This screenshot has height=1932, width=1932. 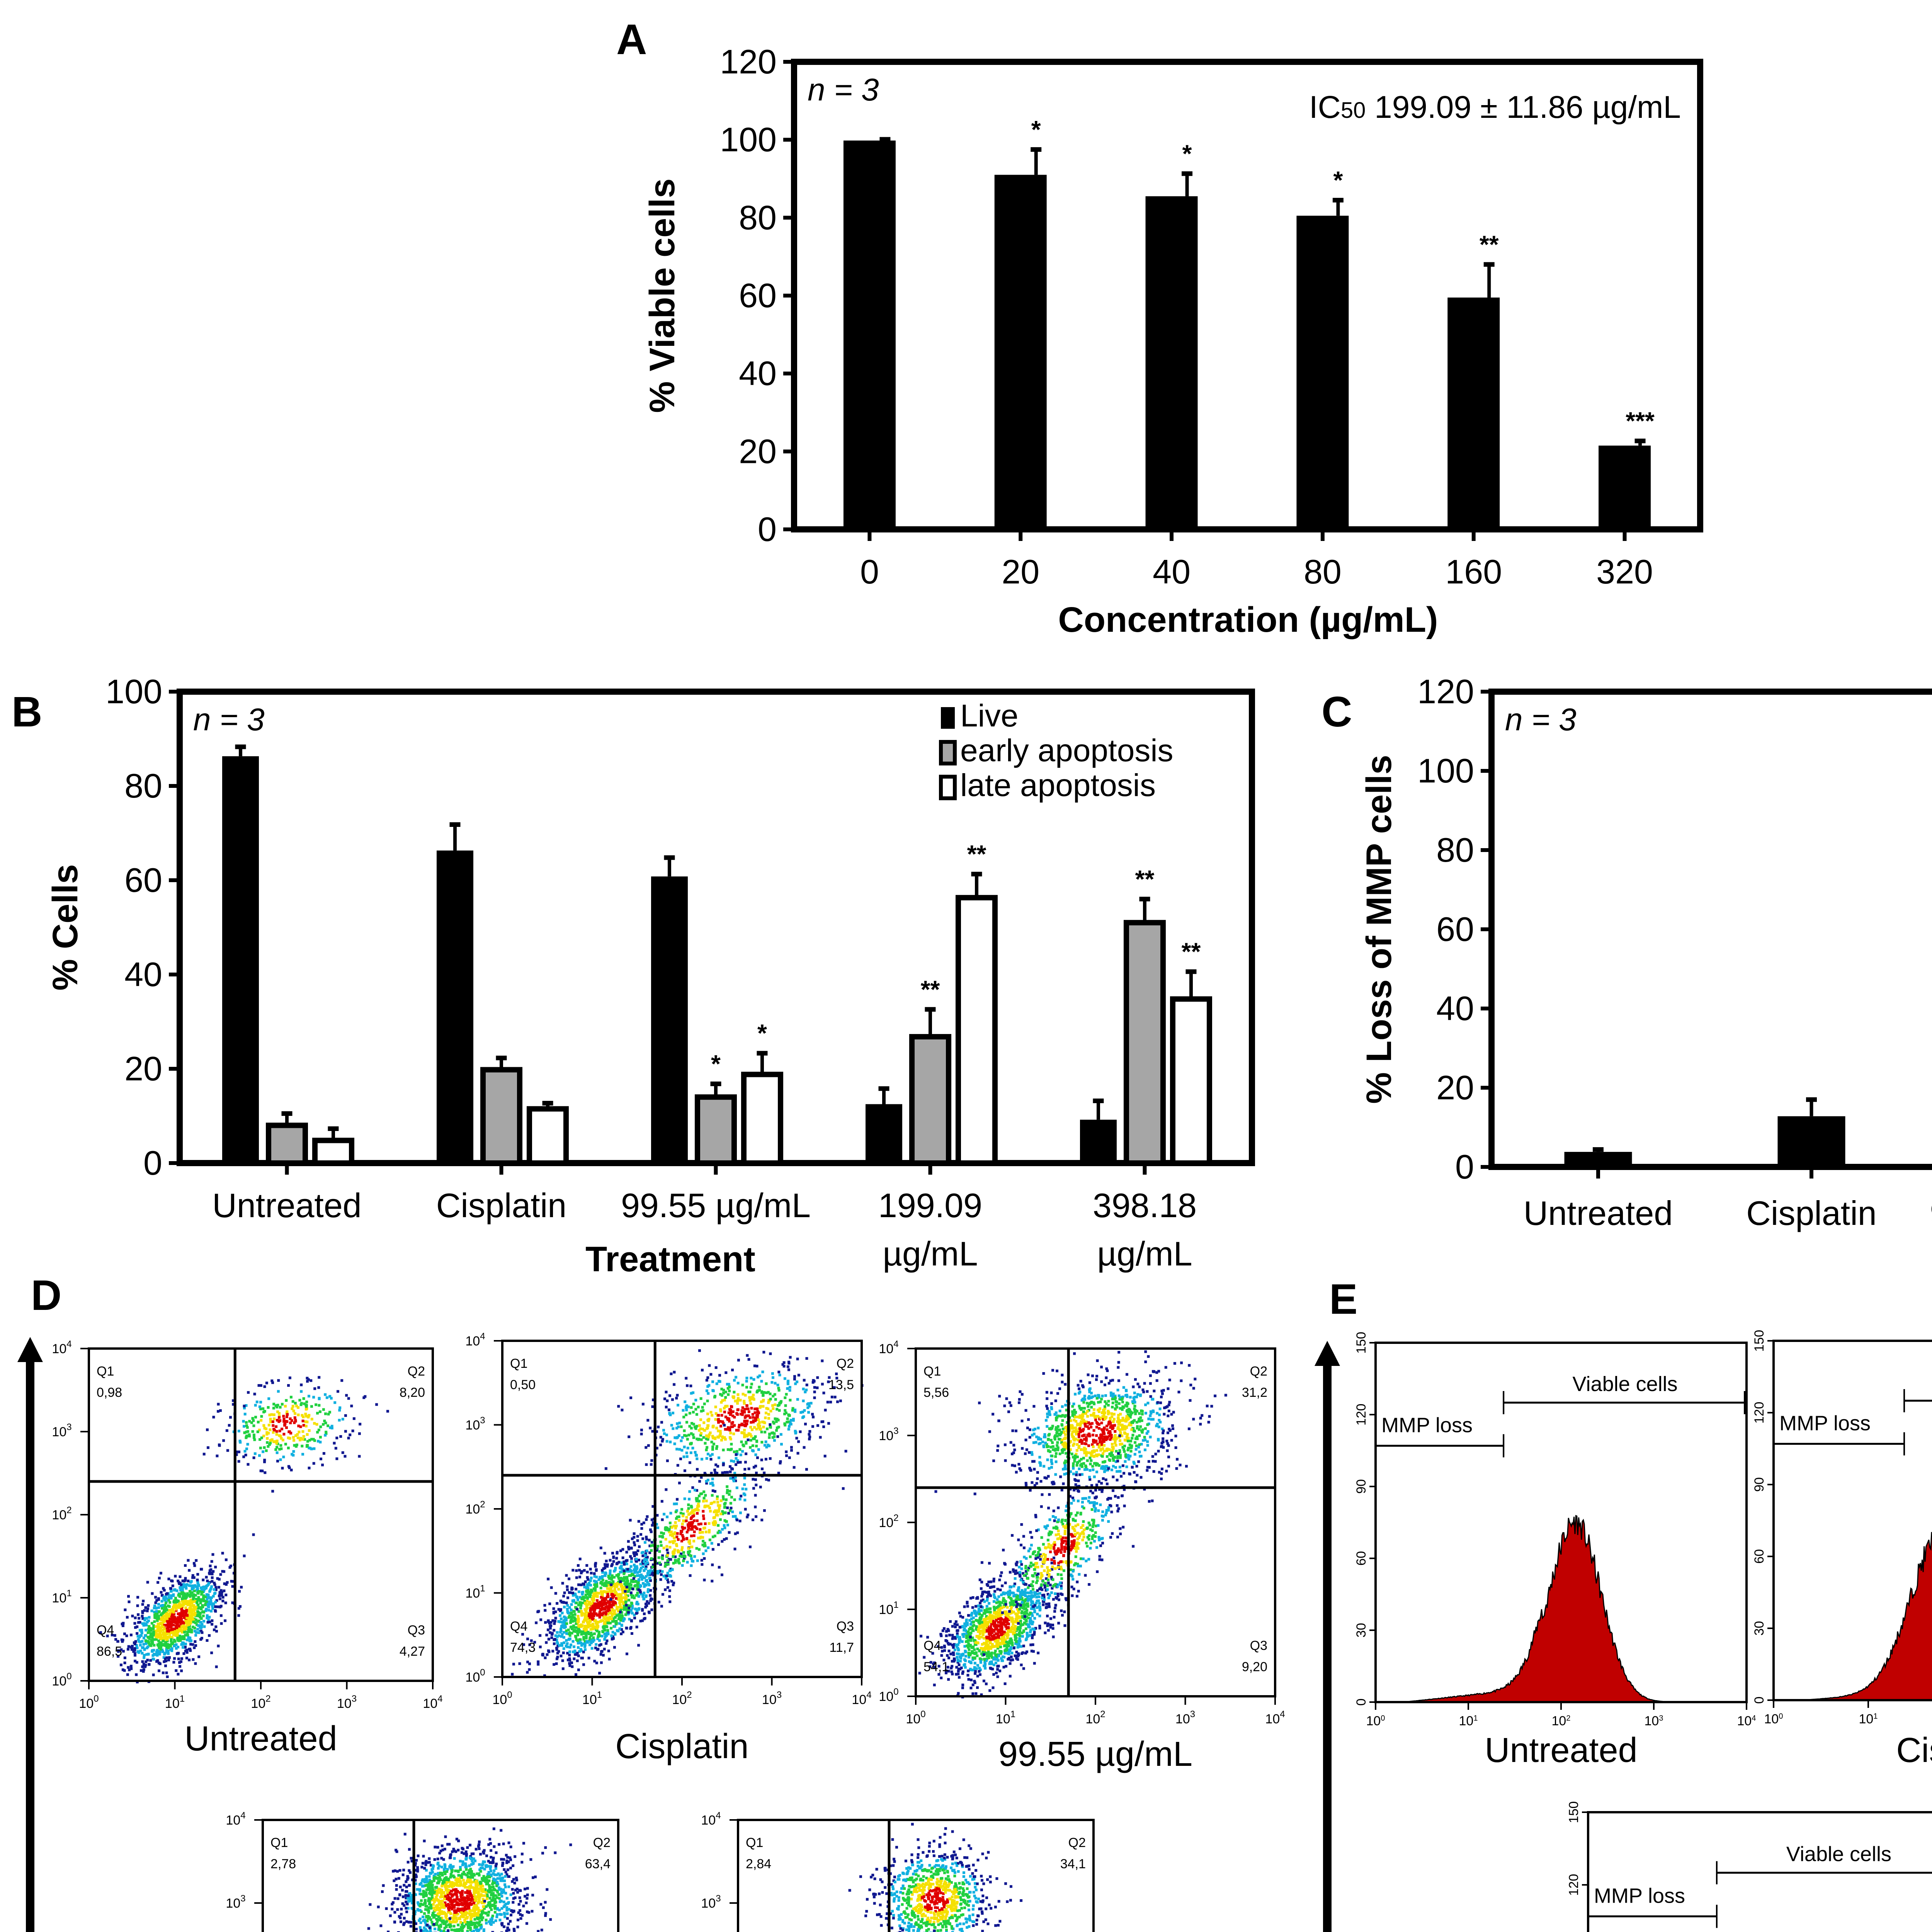 I want to click on quadrant-value-q1: 0,98, so click(x=110, y=1392).